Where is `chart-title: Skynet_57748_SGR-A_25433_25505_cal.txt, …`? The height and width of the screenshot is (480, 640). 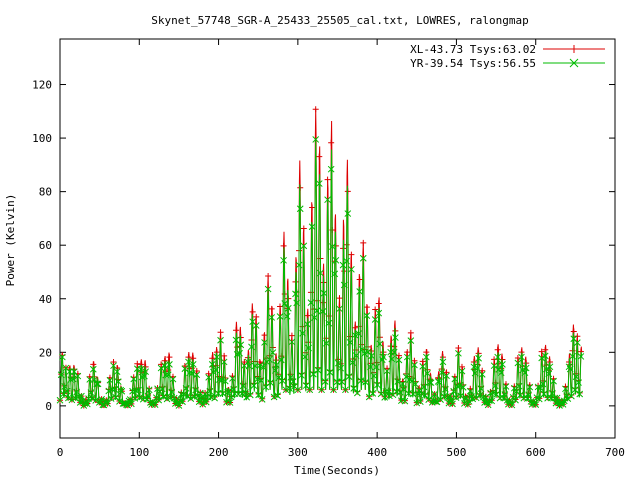
chart-title: Skynet_57748_SGR-A_25433_25505_cal.txt, … is located at coordinates (340, 20).